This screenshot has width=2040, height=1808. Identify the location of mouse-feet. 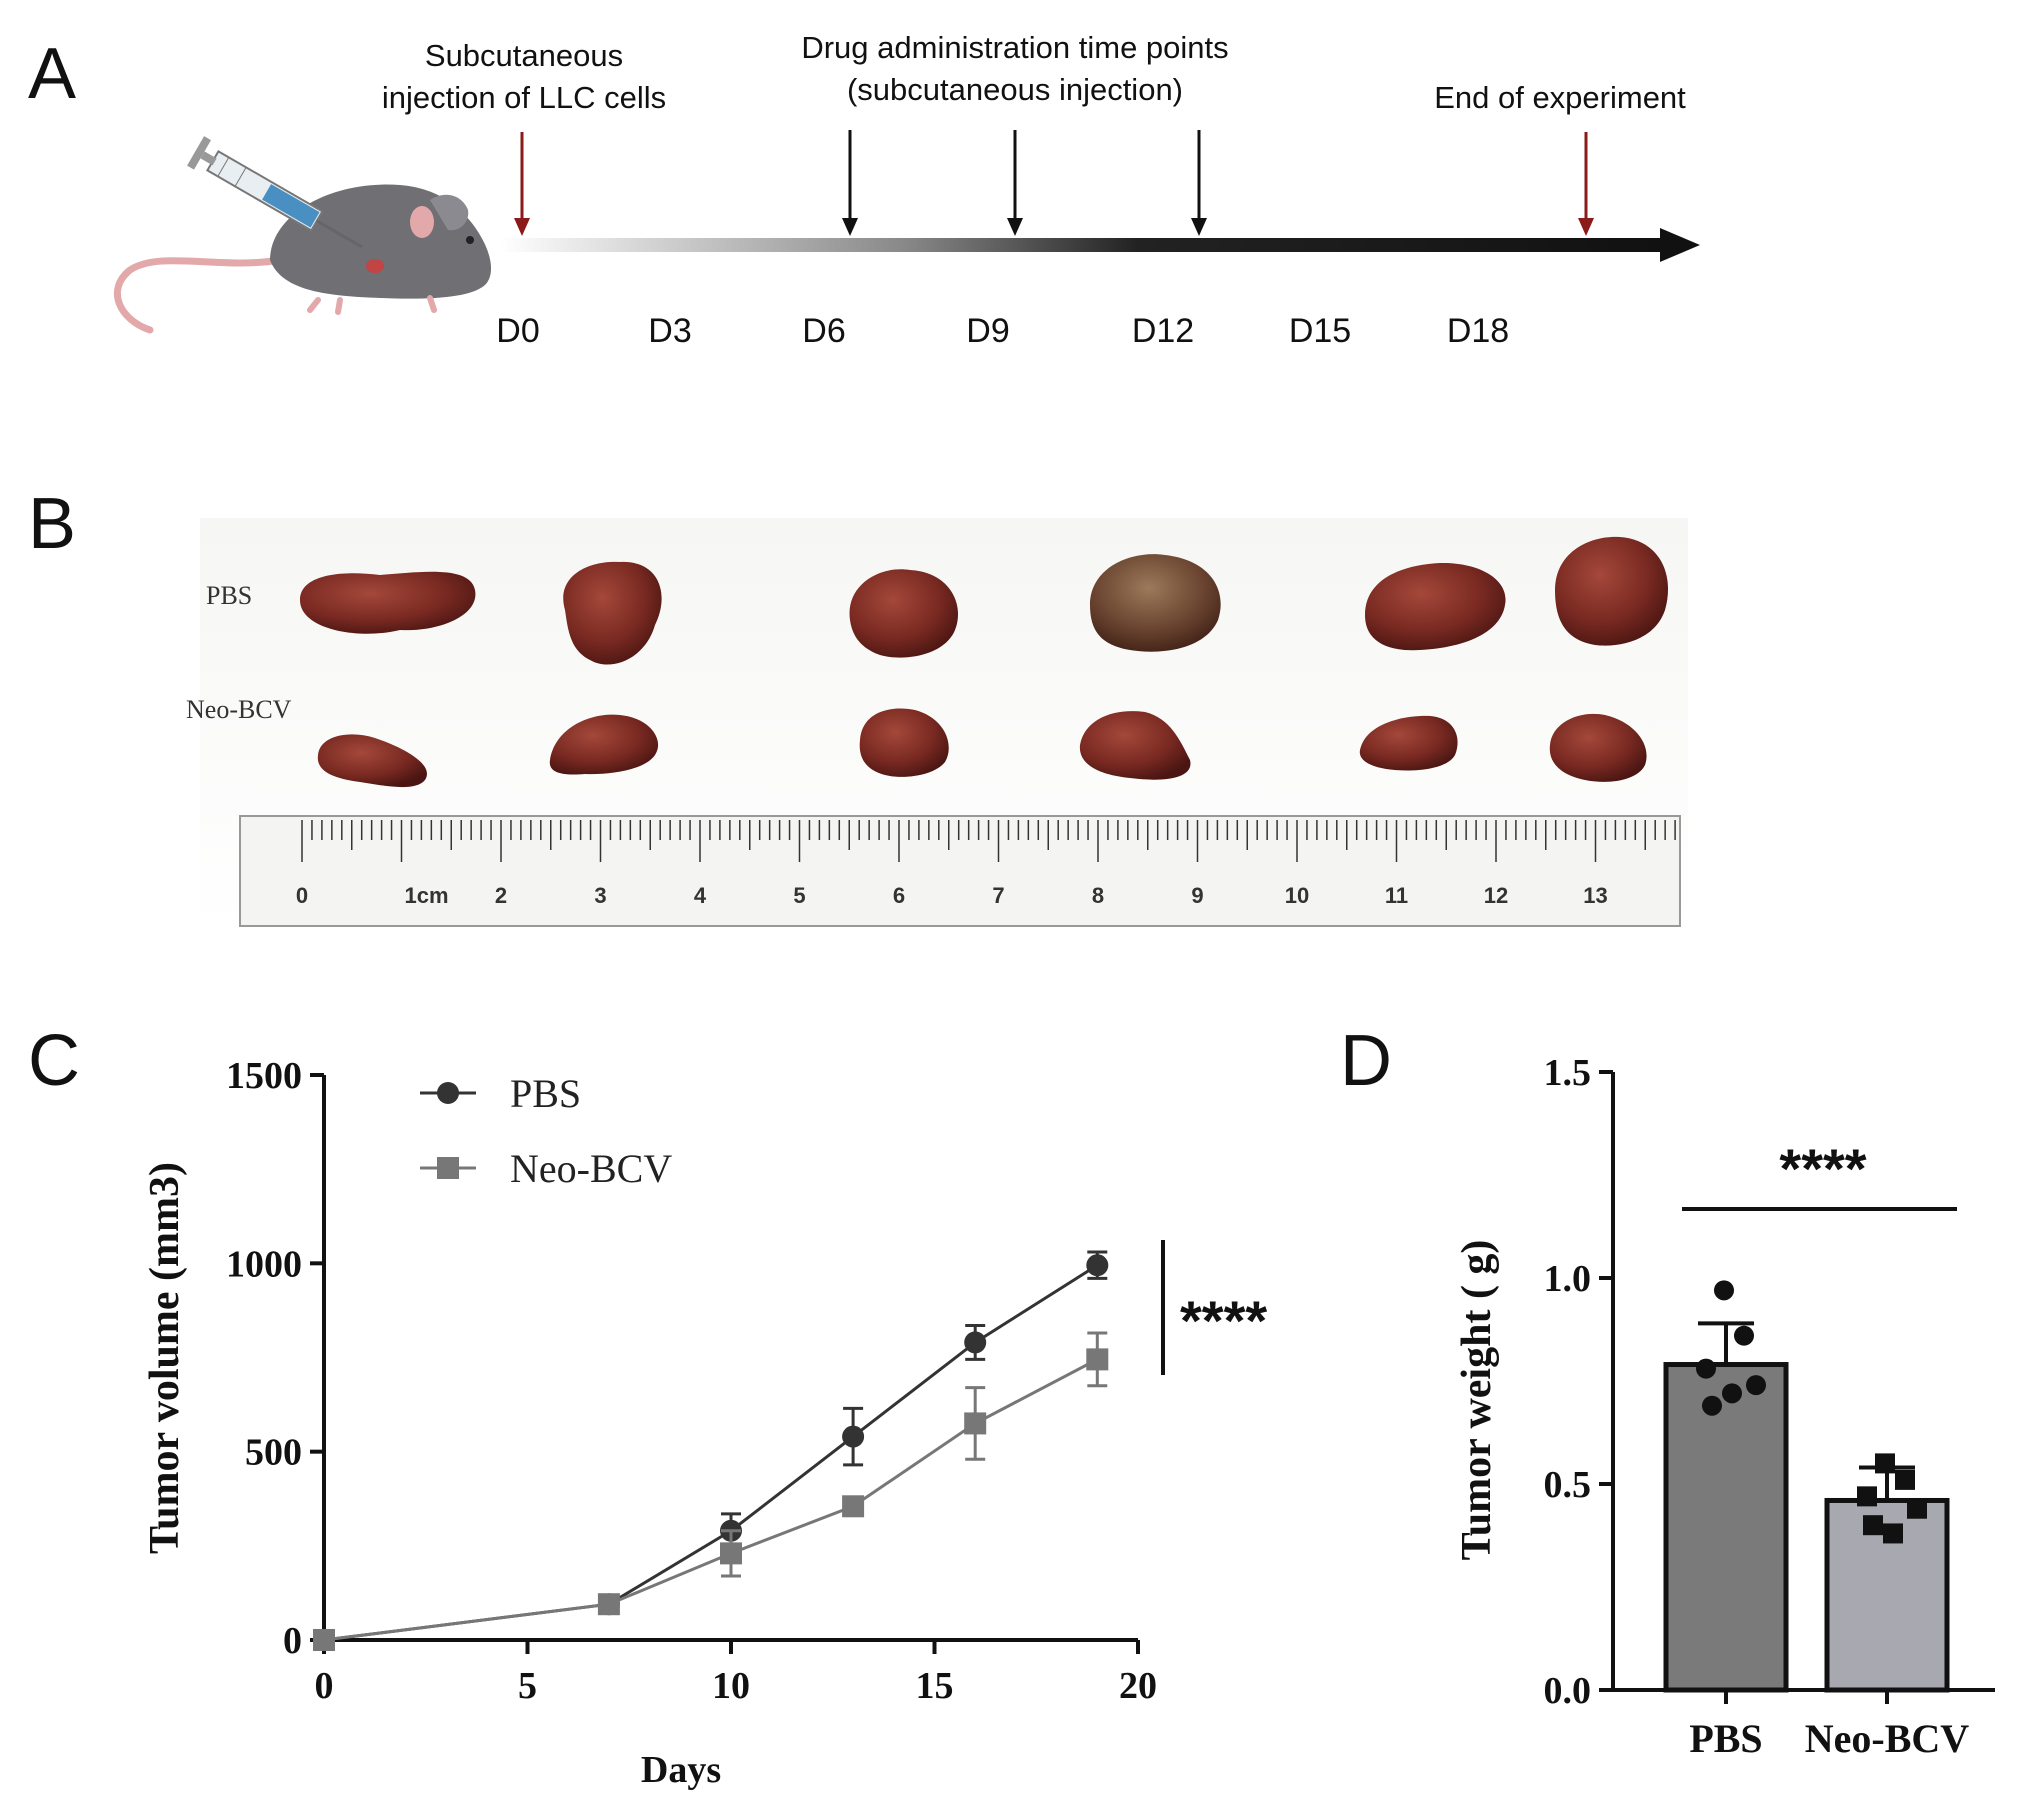
(372, 305).